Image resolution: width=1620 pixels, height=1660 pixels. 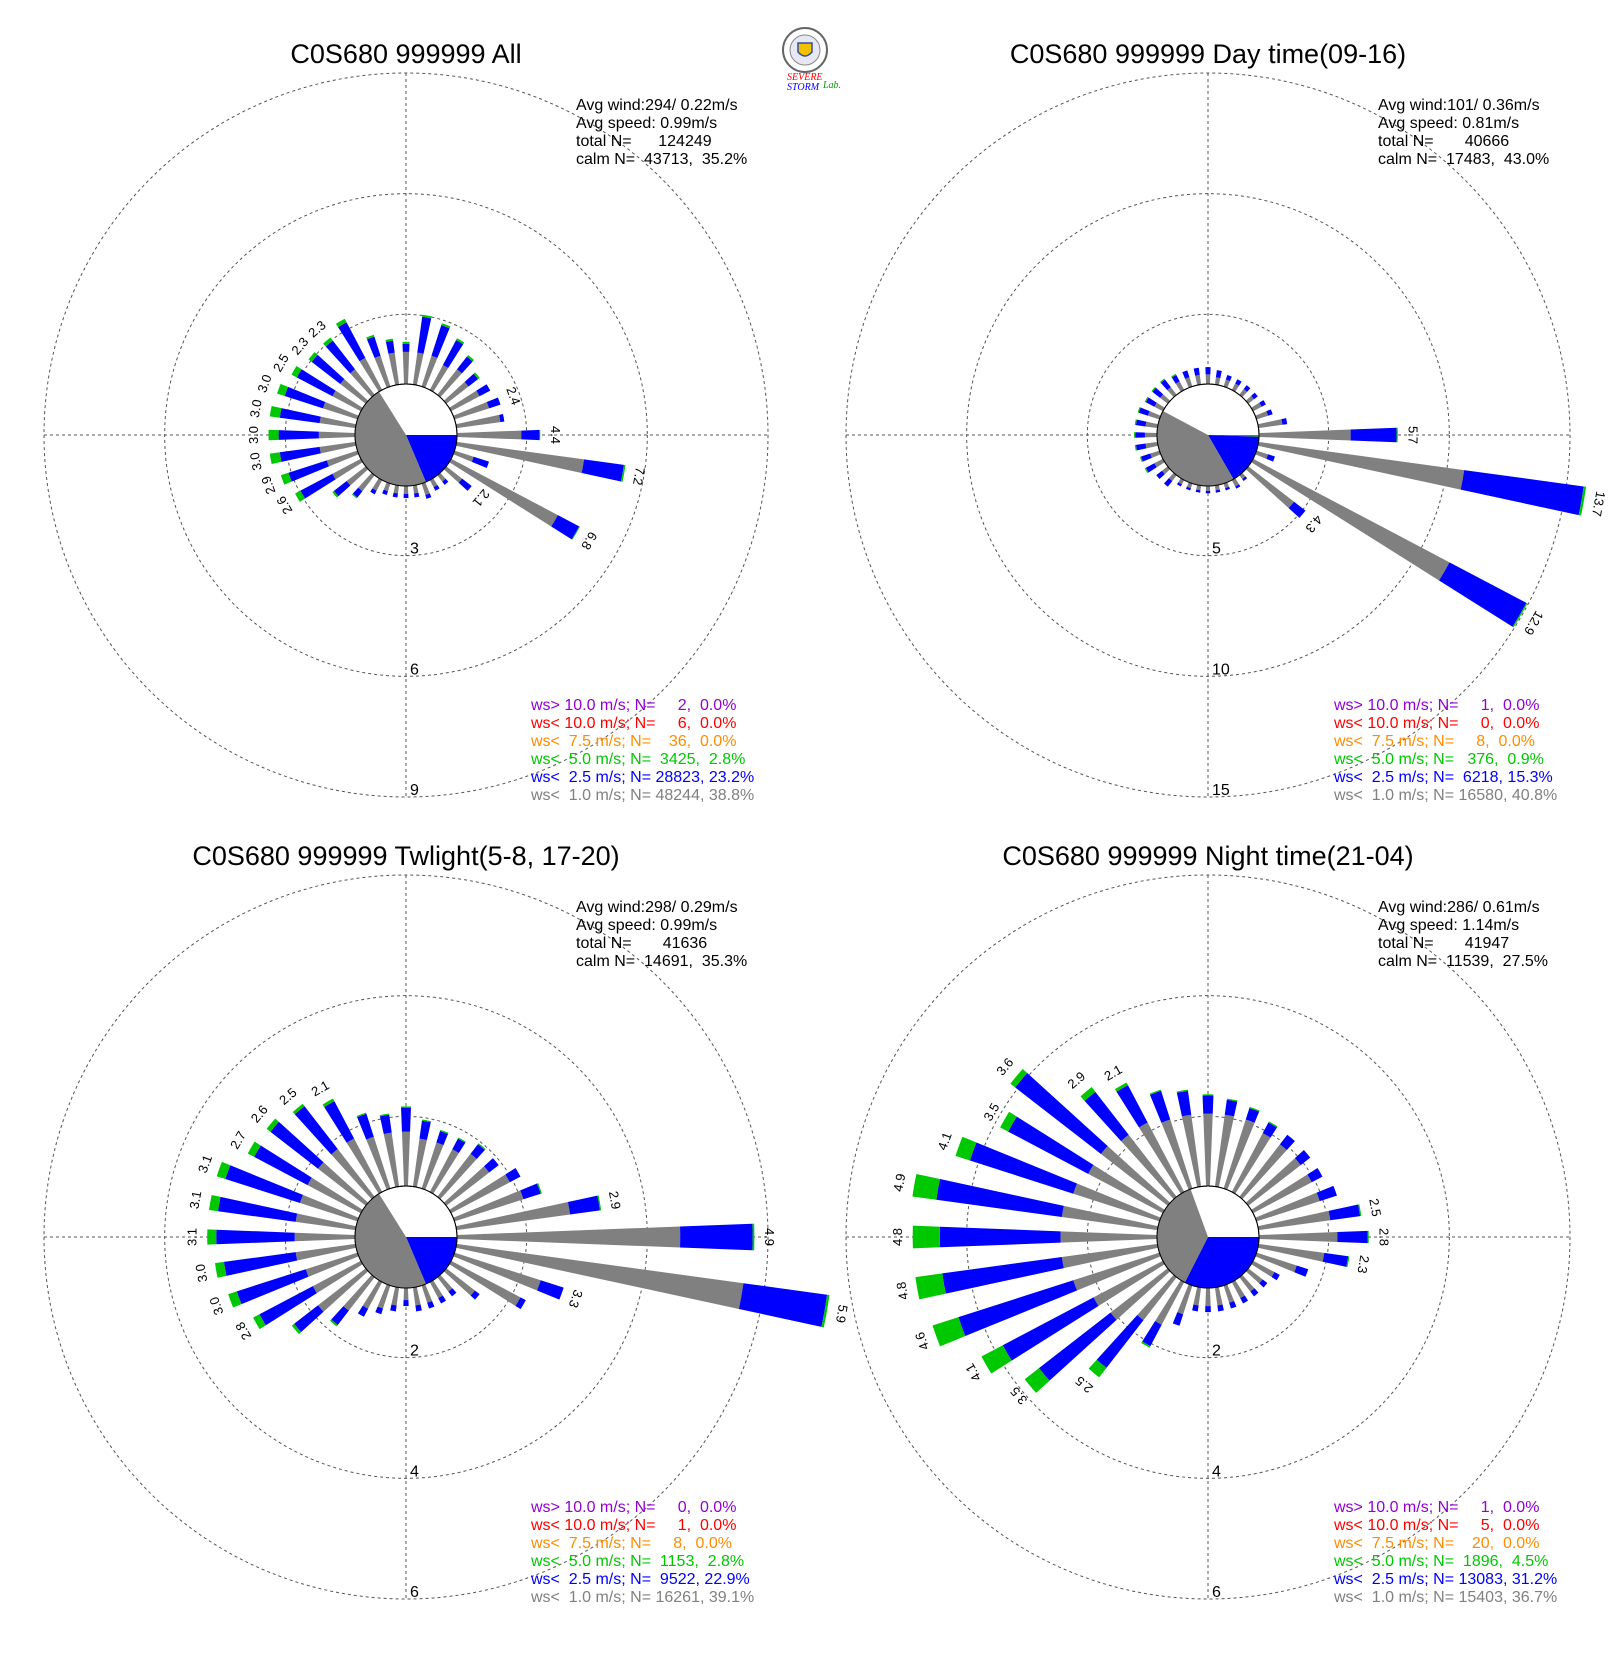 What do you see at coordinates (1445, 1597) in the screenshot?
I see `legend-entry: ws< 1.0 m/s; N= 15403, 36.7%` at bounding box center [1445, 1597].